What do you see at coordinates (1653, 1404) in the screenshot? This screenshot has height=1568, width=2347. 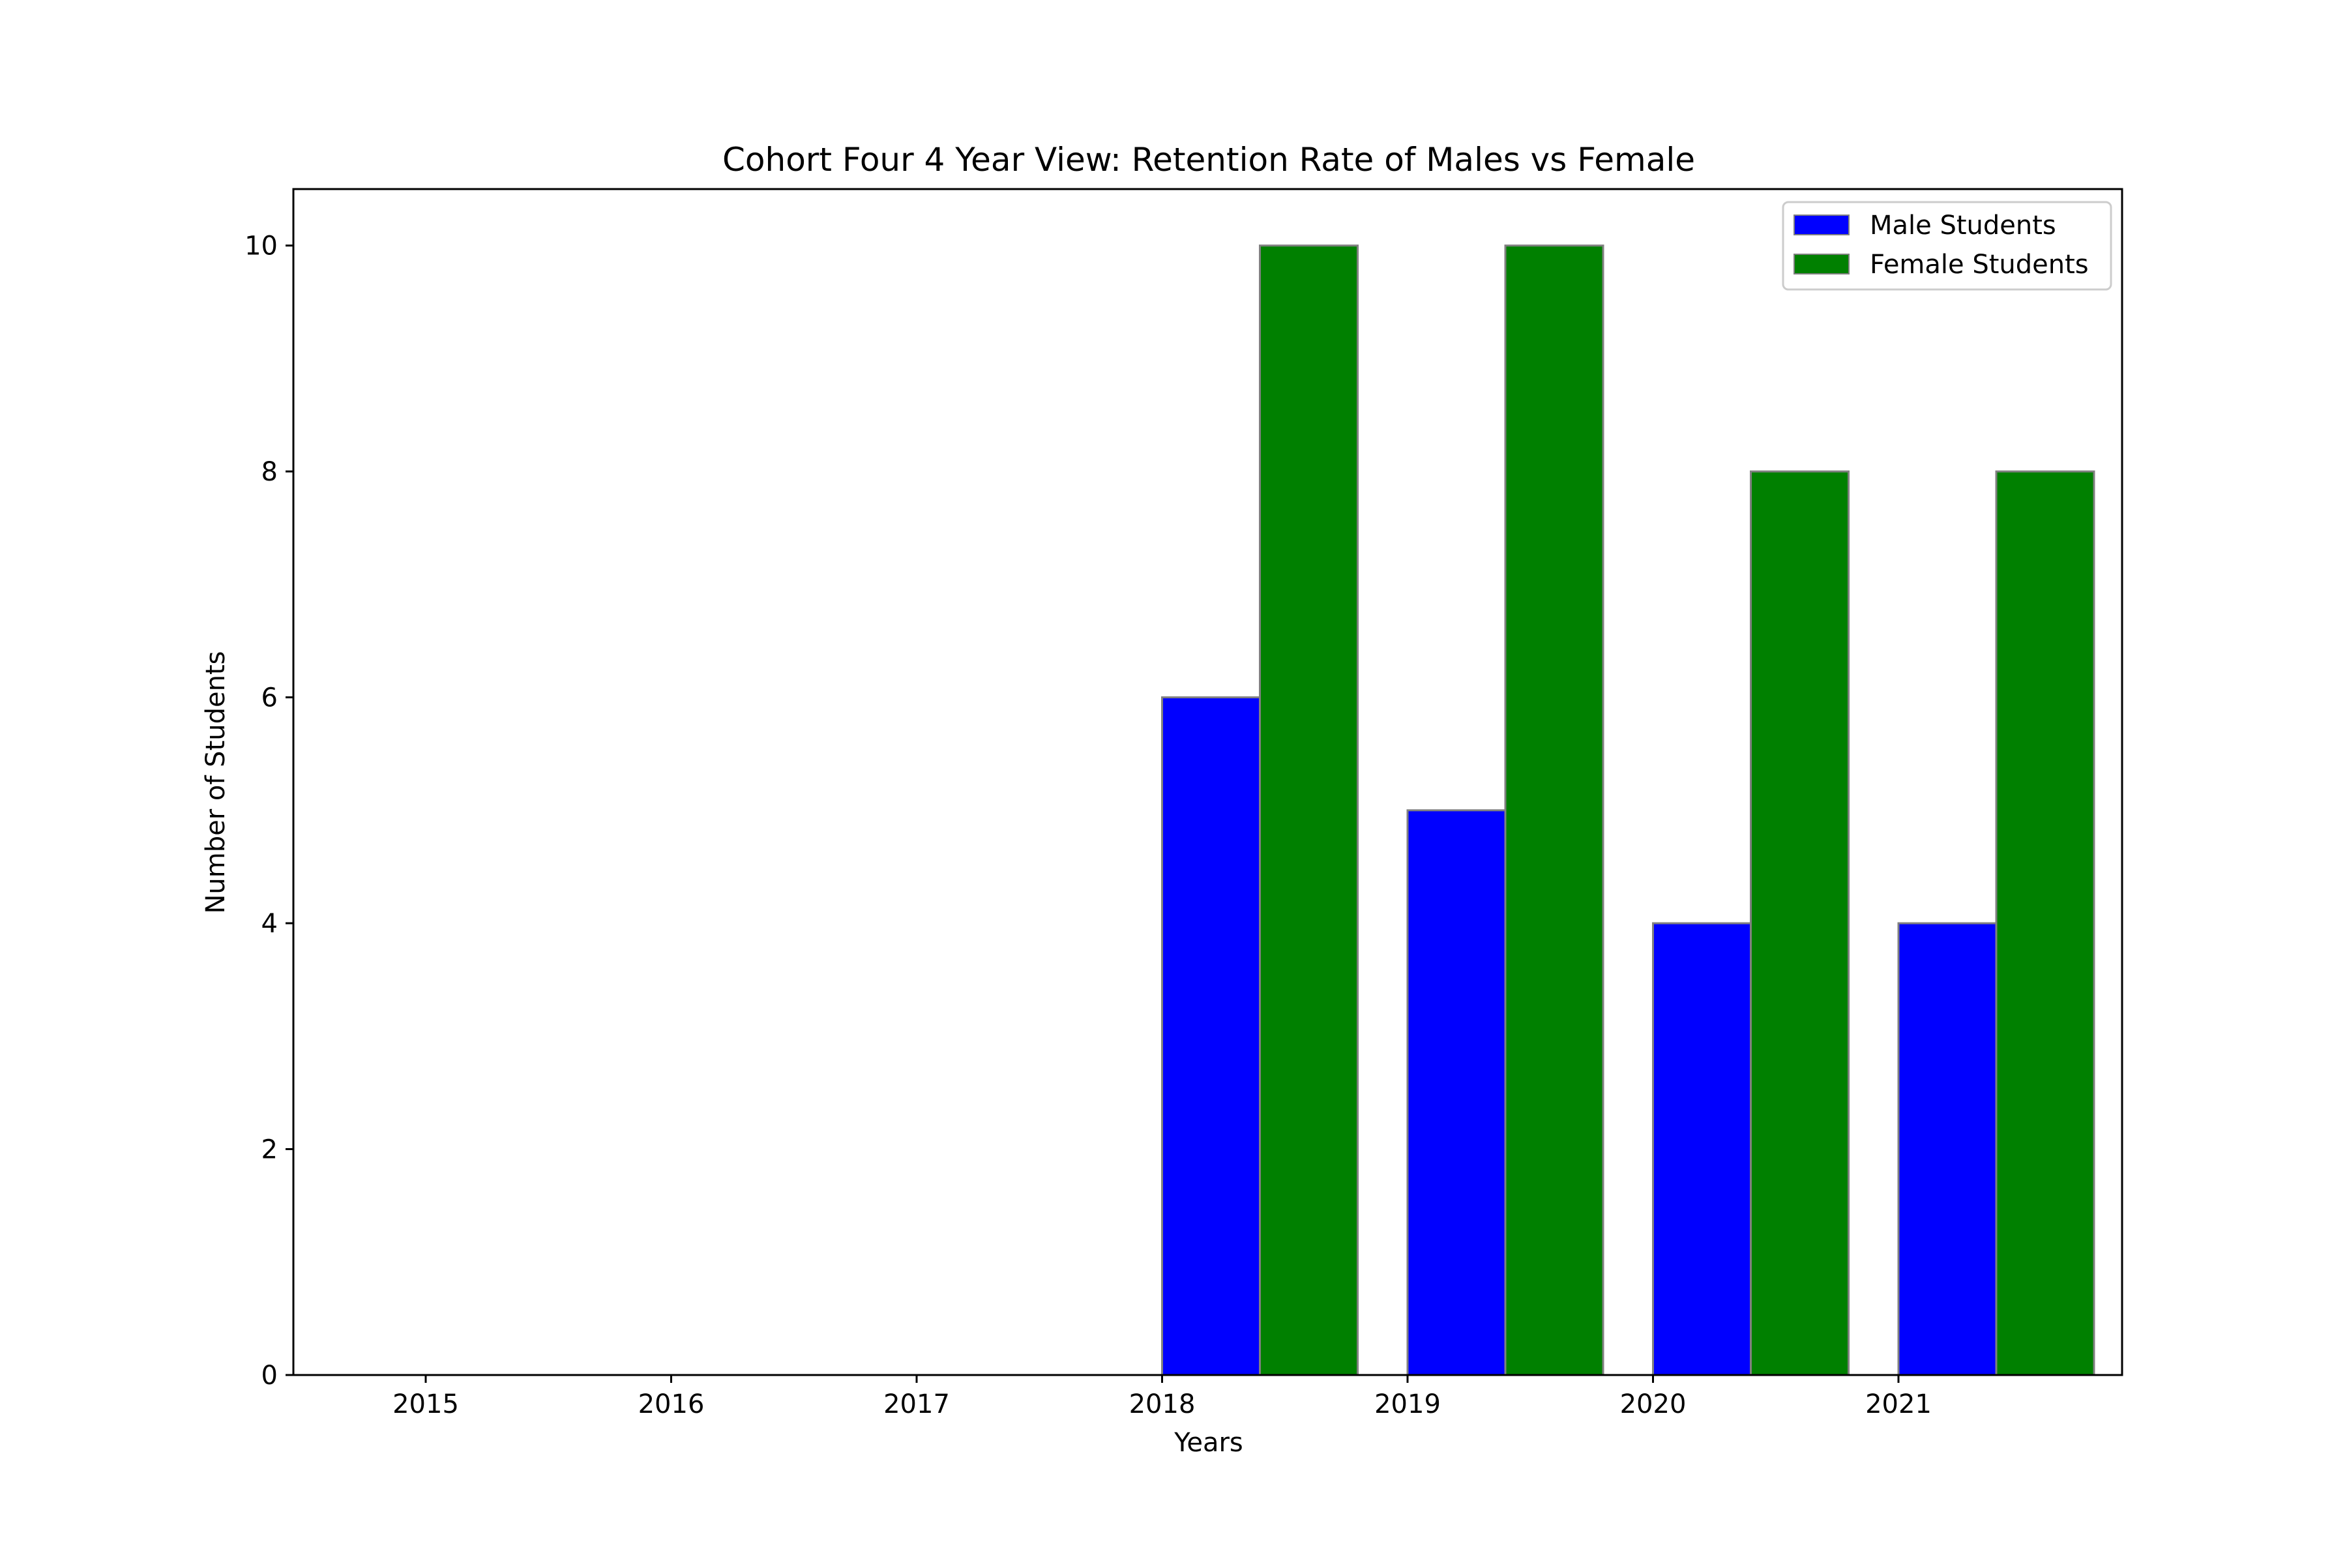 I see `x-tick-label: 2020` at bounding box center [1653, 1404].